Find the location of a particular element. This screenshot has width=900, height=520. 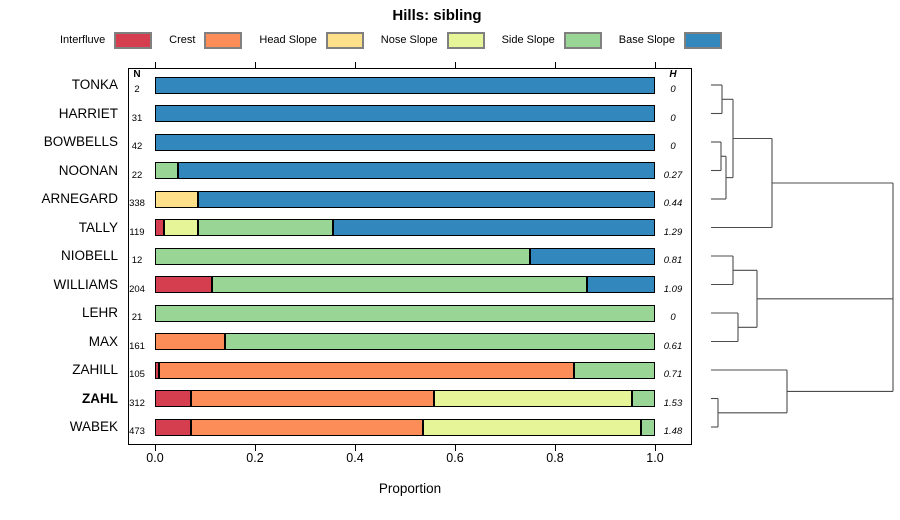

row-label-wabek: WABEK is located at coordinates (93, 426).